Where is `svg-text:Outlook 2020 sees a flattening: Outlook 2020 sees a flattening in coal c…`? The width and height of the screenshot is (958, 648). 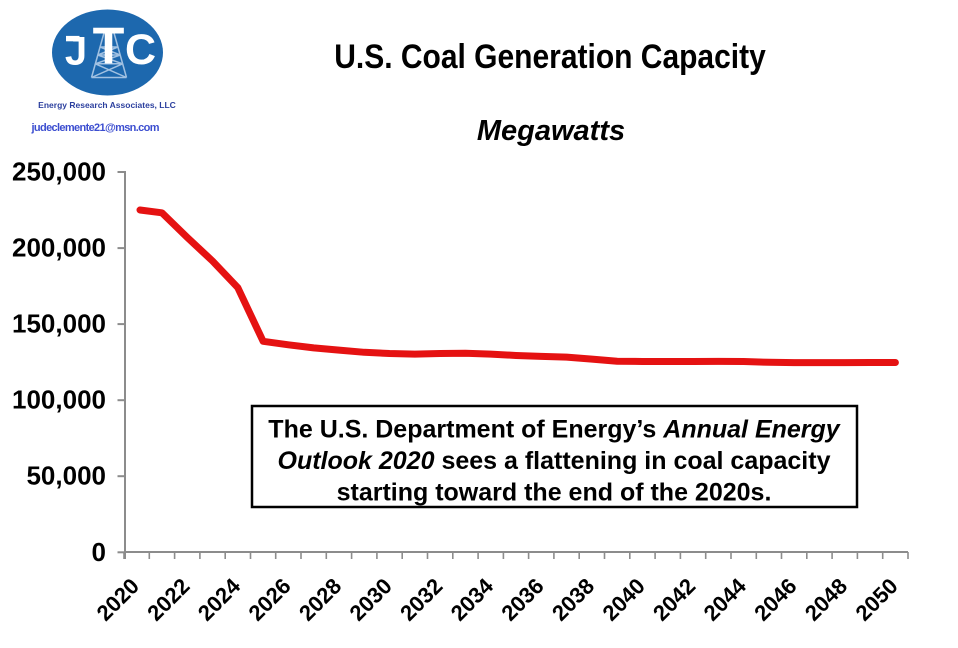
svg-text:Outlook 2020 sees a flattening: Outlook 2020 sees a flattening in coal c… is located at coordinates (554, 461).